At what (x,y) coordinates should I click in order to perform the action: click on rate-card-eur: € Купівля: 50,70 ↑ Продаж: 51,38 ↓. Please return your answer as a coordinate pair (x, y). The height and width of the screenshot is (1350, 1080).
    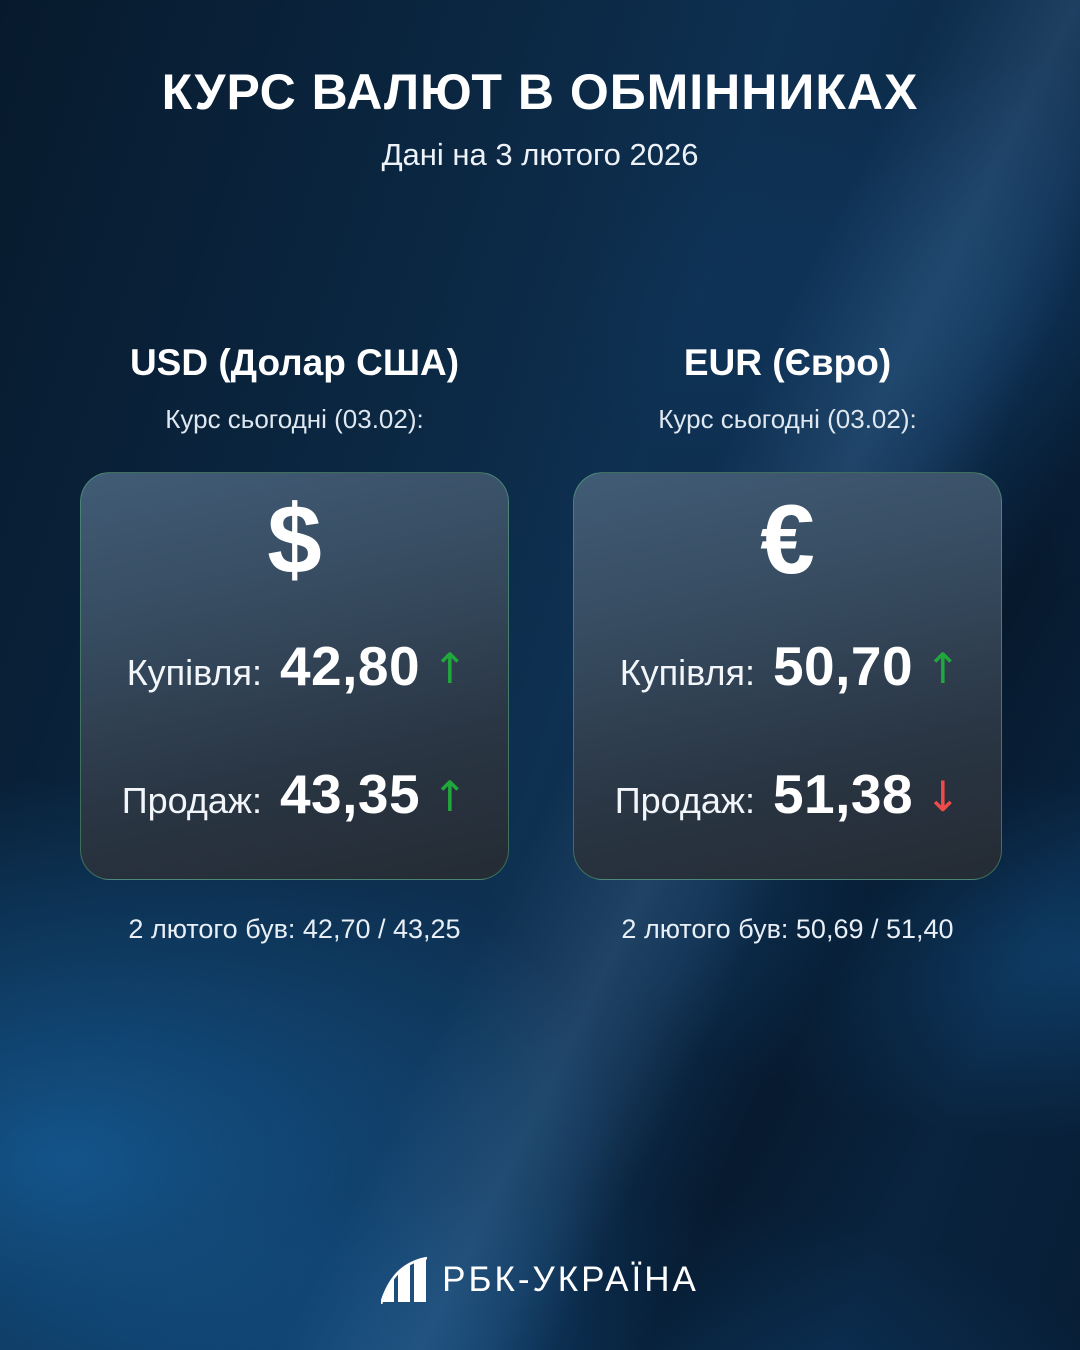
    Looking at the image, I should click on (787, 676).